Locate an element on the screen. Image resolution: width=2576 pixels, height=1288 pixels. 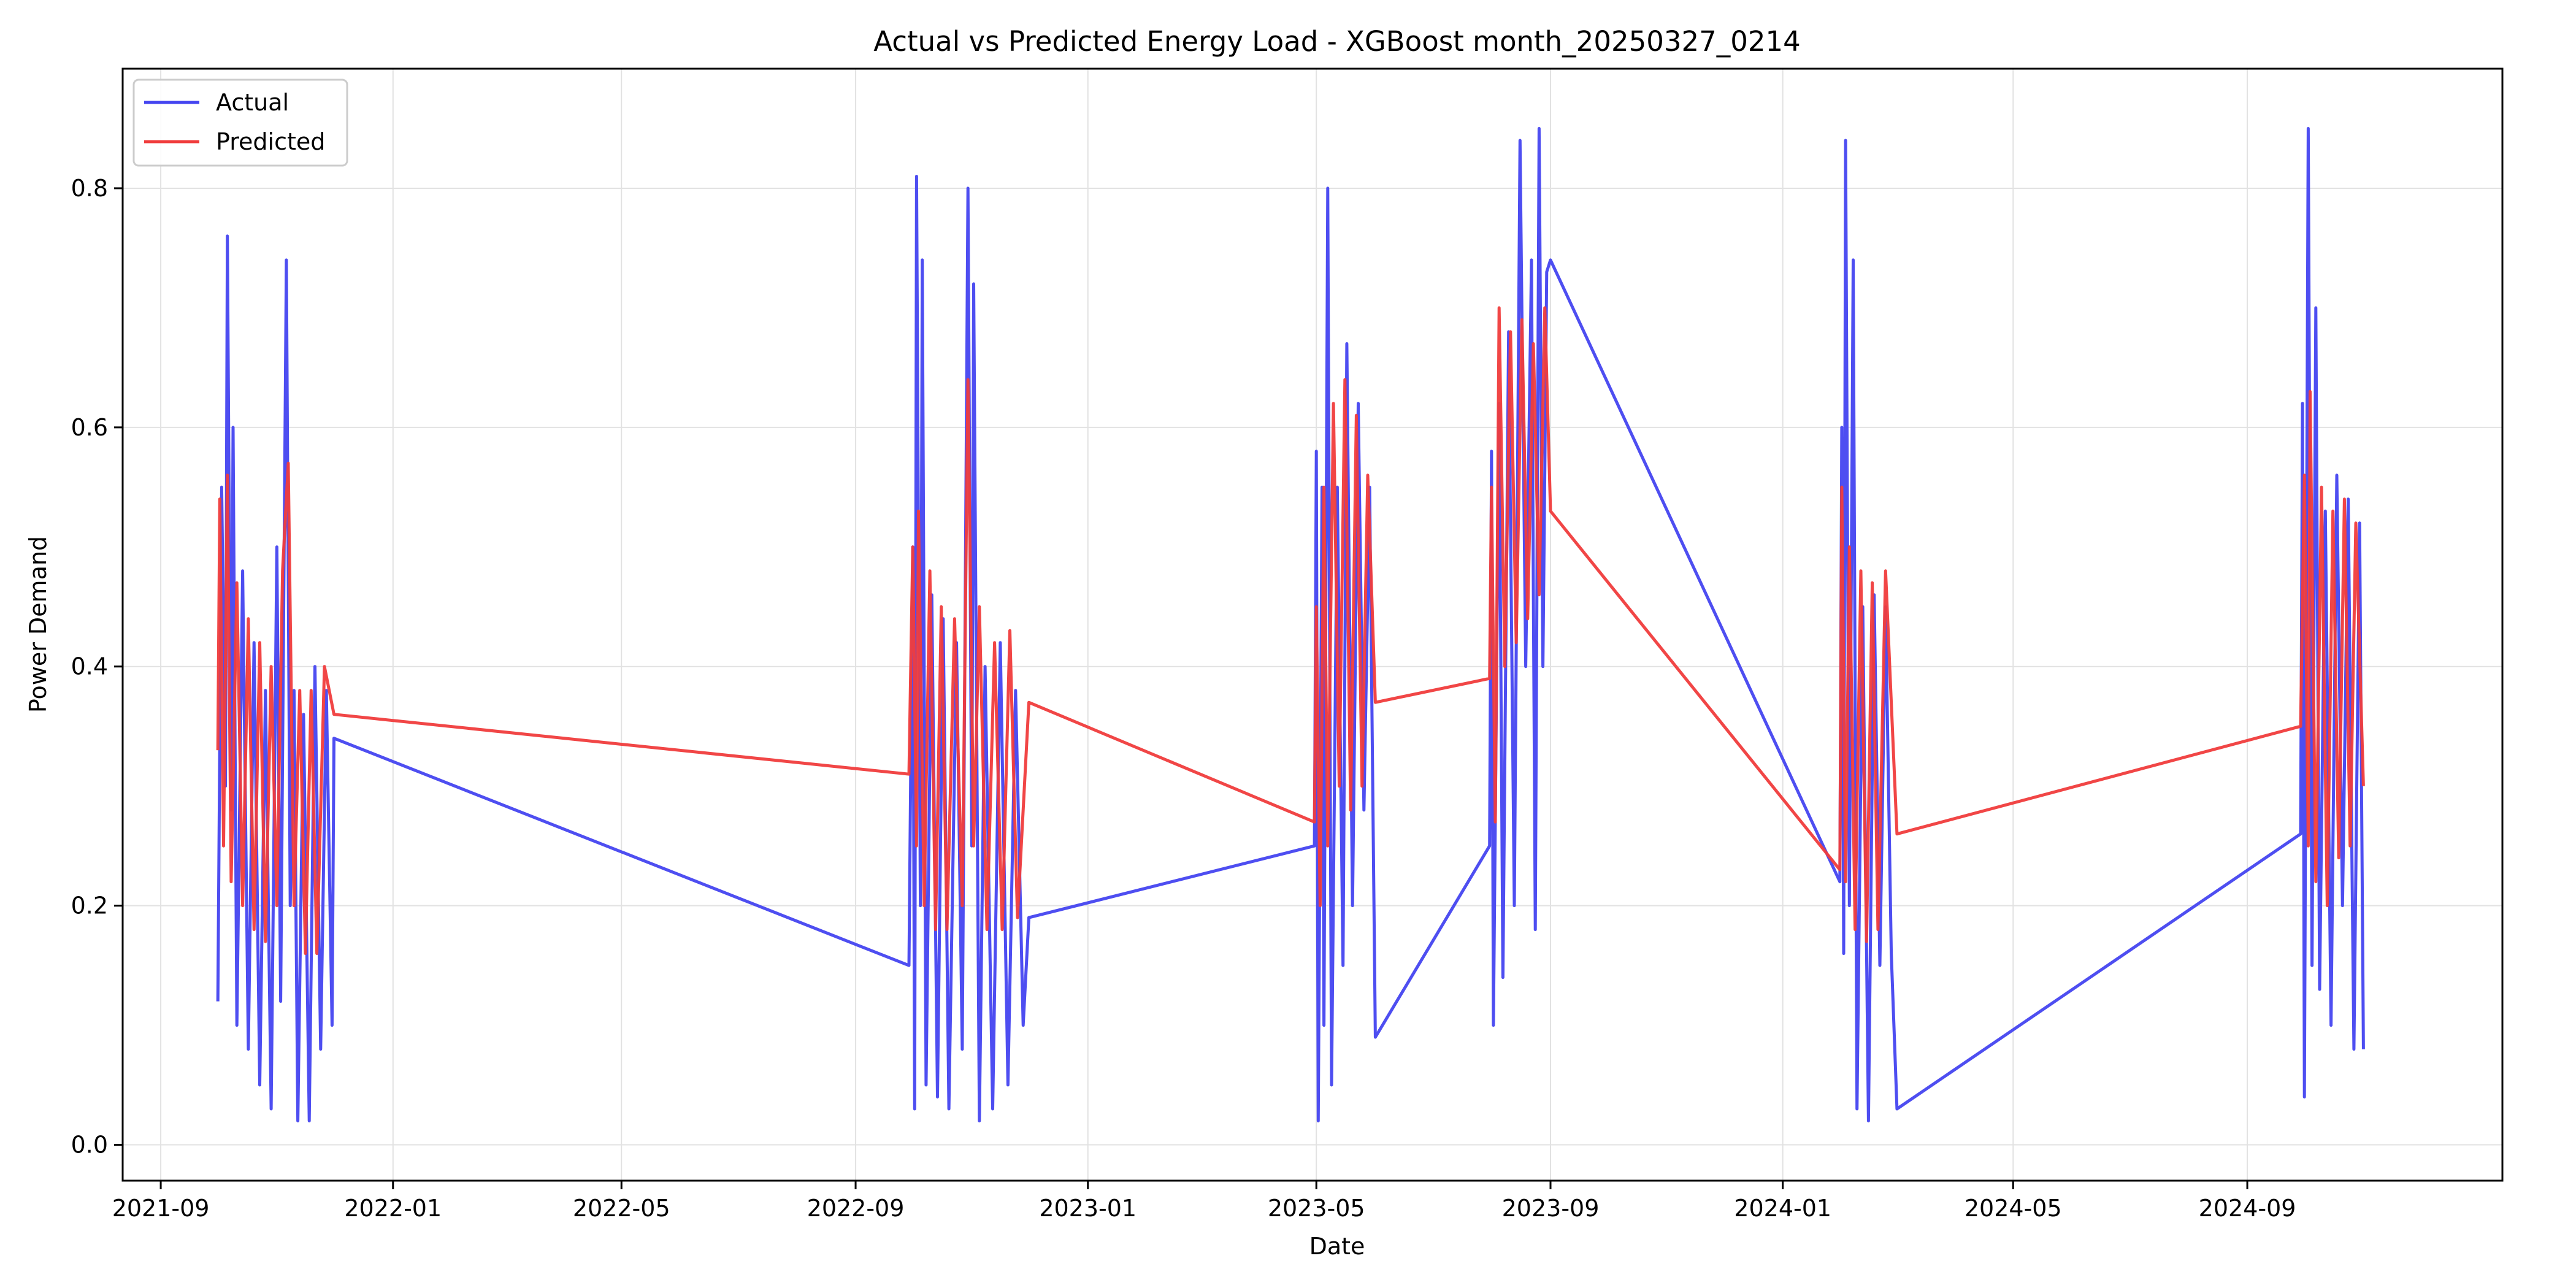
x-tick-label: 2023-05 is located at coordinates (1316, 1208).